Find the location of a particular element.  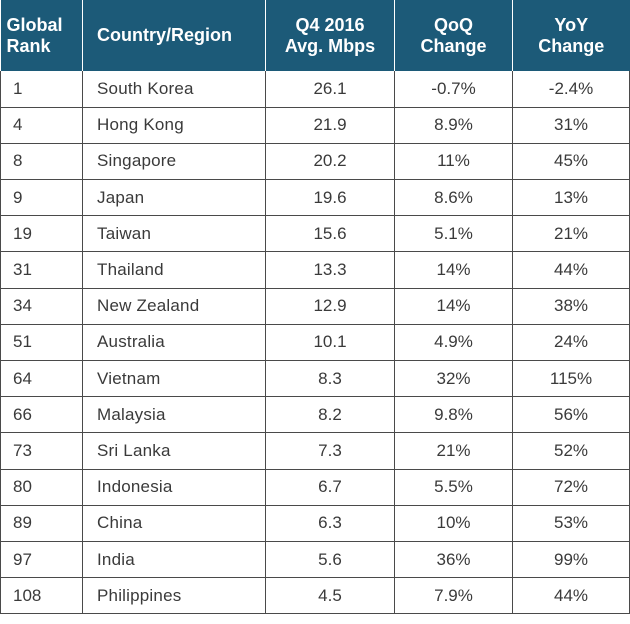

table-row: 108 Philippines 4.5 7.9% 44% is located at coordinates (315, 596).